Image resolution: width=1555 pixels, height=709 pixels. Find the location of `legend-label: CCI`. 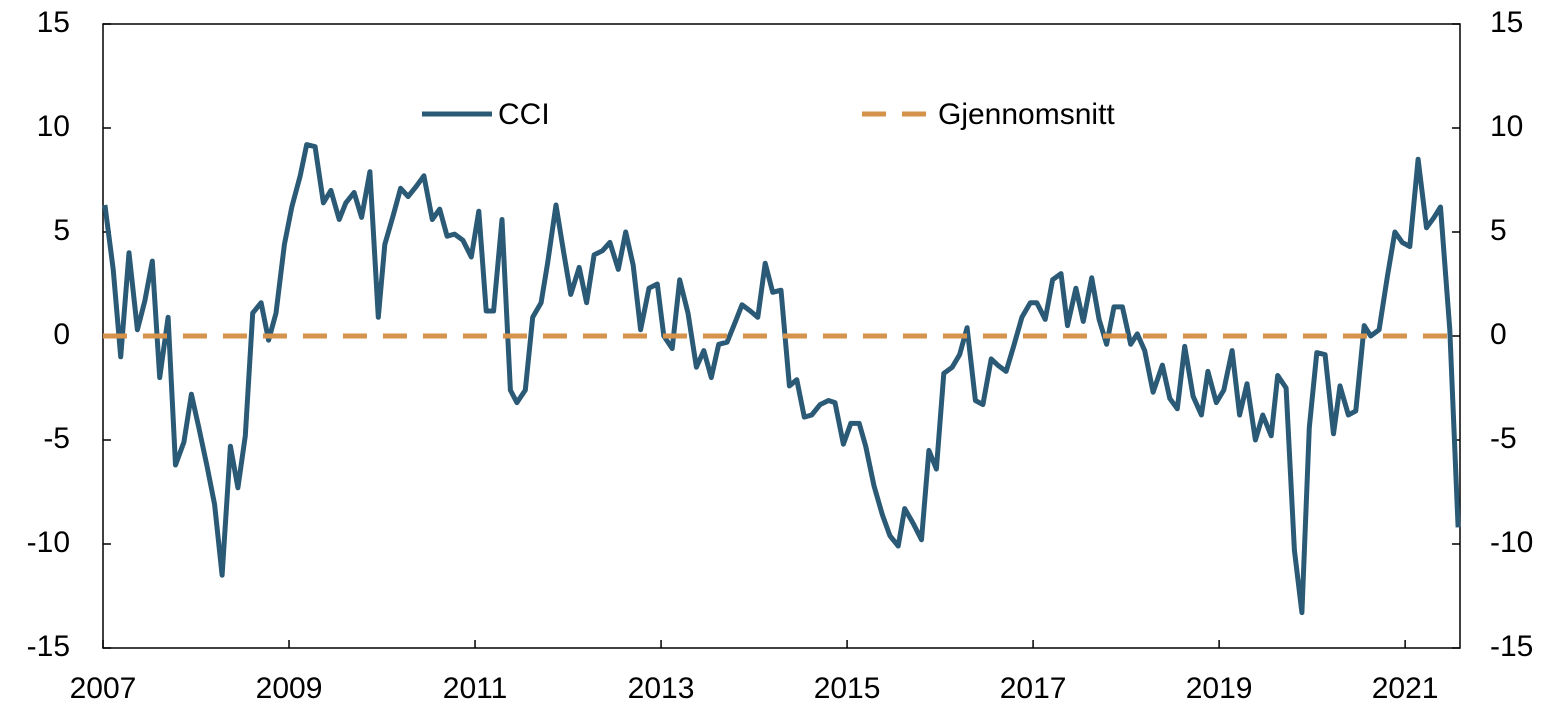

legend-label: CCI is located at coordinates (524, 114).